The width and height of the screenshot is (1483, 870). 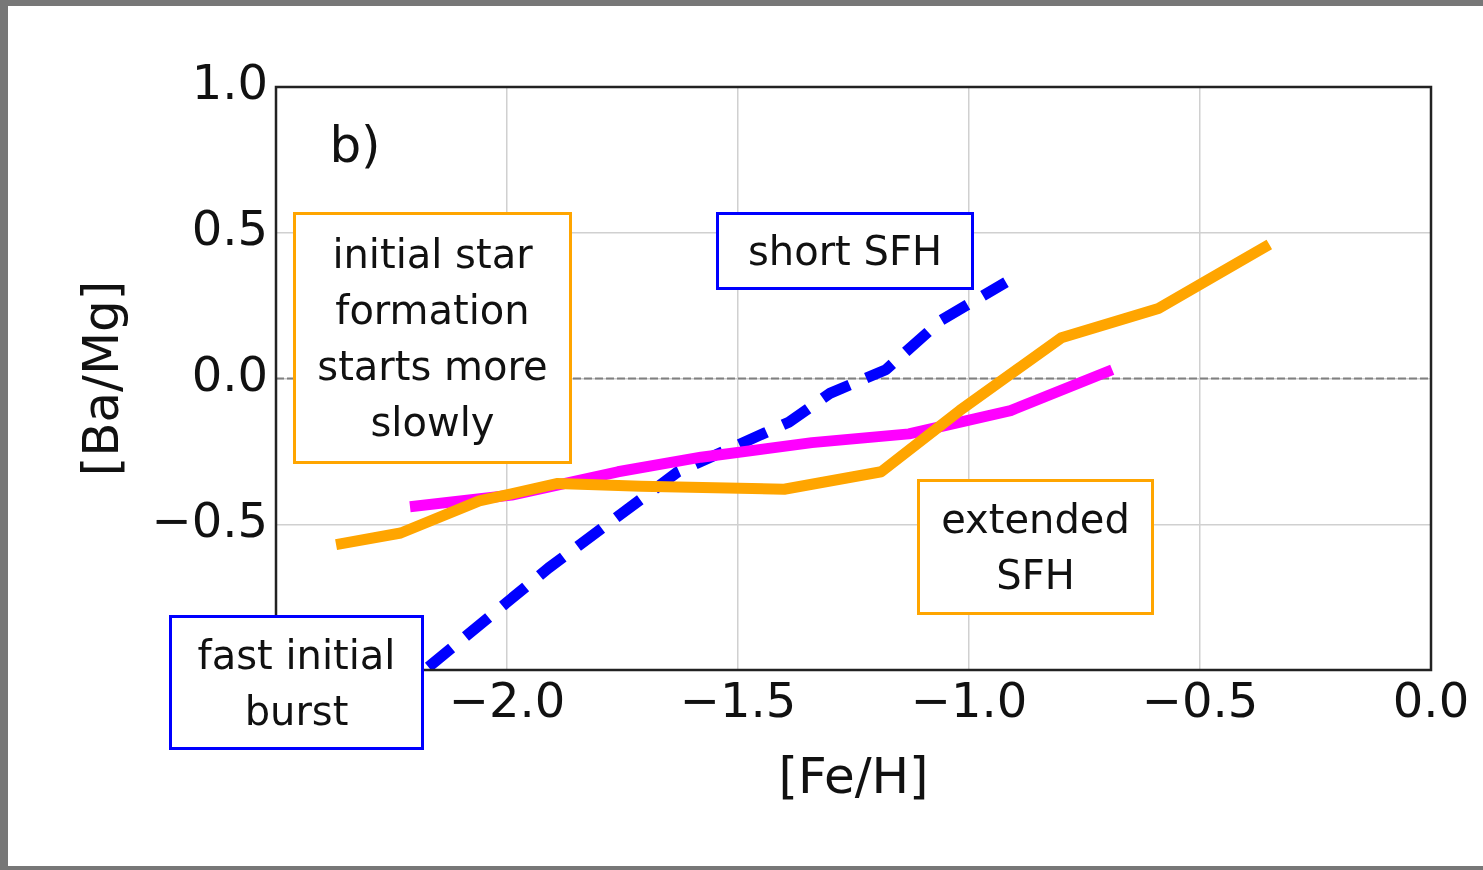 What do you see at coordinates (738, 700) in the screenshot?
I see `x-tick-label: −1.5` at bounding box center [738, 700].